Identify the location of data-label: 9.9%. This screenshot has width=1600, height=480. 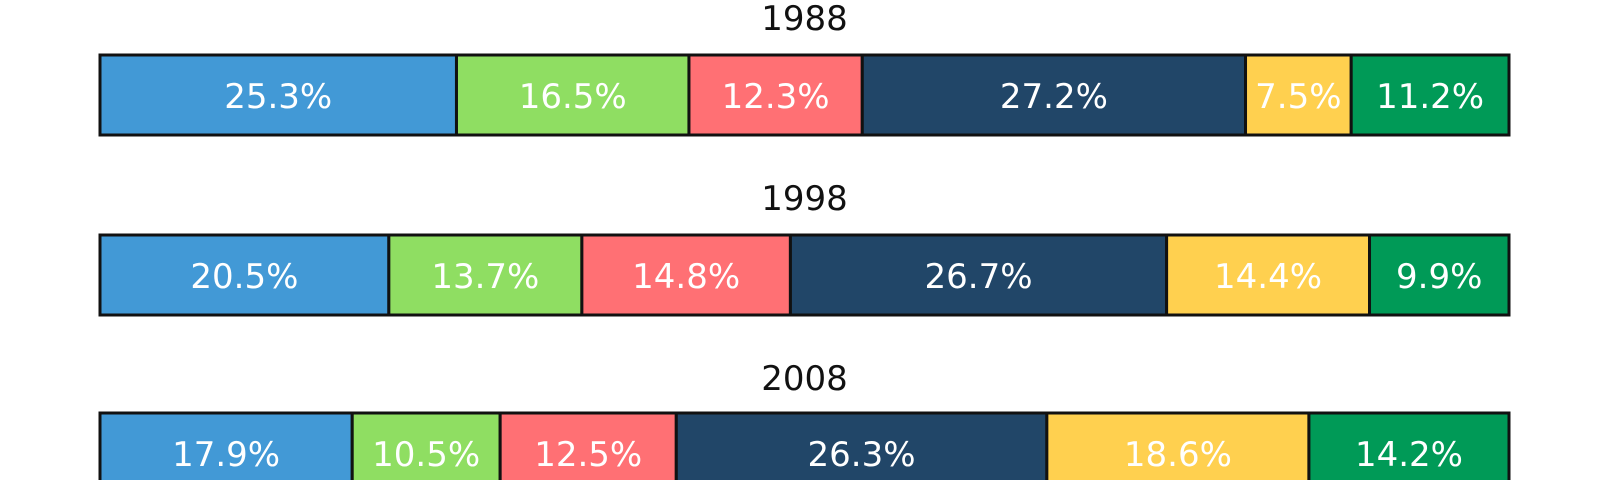
(1439, 277).